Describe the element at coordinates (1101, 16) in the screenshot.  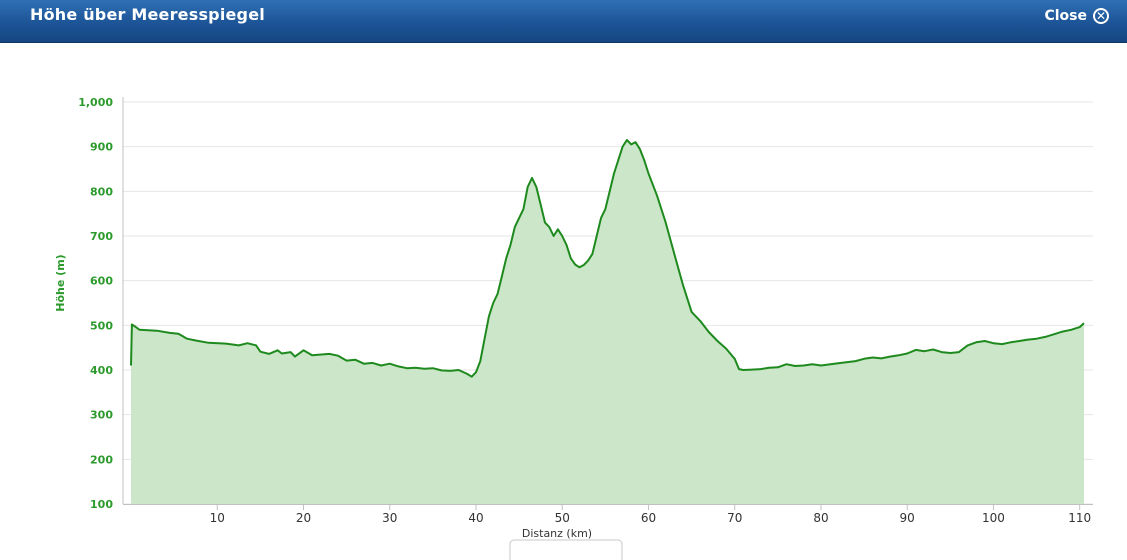
I see `close-circle-icon: ✕` at that location.